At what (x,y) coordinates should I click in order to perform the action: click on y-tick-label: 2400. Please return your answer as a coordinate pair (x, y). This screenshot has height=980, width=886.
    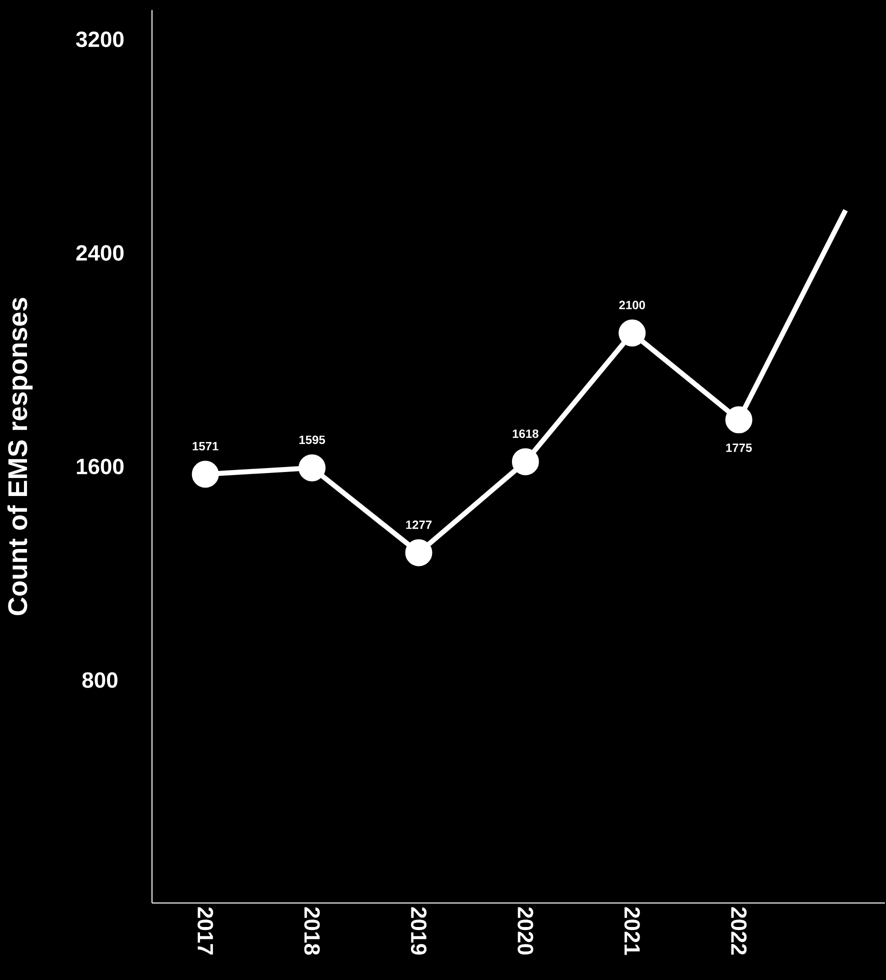
    Looking at the image, I should click on (100, 253).